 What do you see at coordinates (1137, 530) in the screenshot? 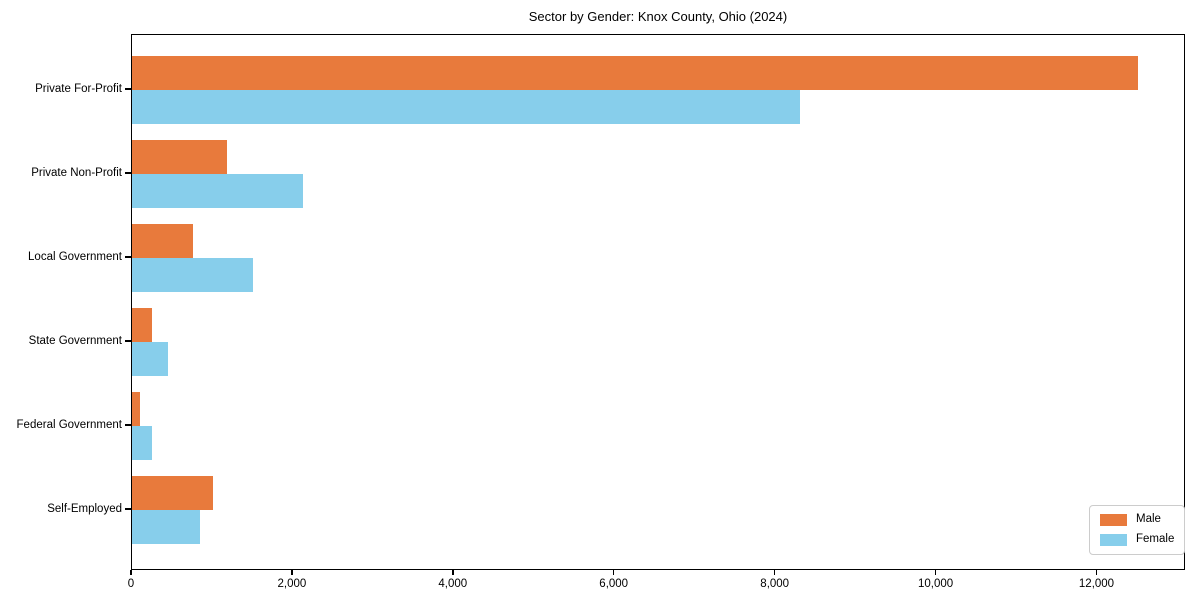
I see `legend: Male Female` at bounding box center [1137, 530].